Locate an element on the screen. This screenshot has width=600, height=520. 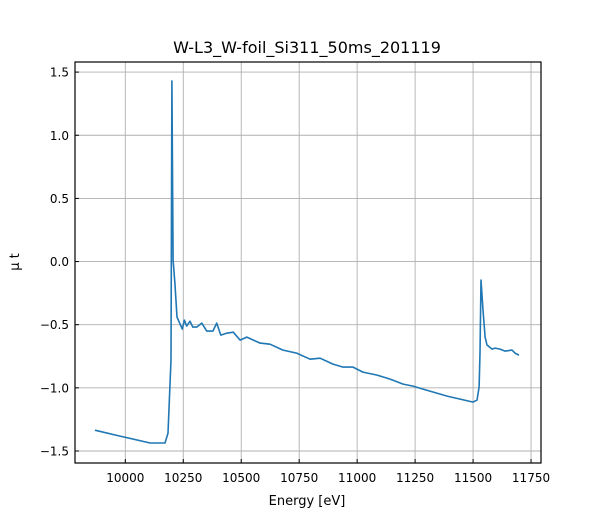
y-tick-label: −1.5 is located at coordinates (54, 452).